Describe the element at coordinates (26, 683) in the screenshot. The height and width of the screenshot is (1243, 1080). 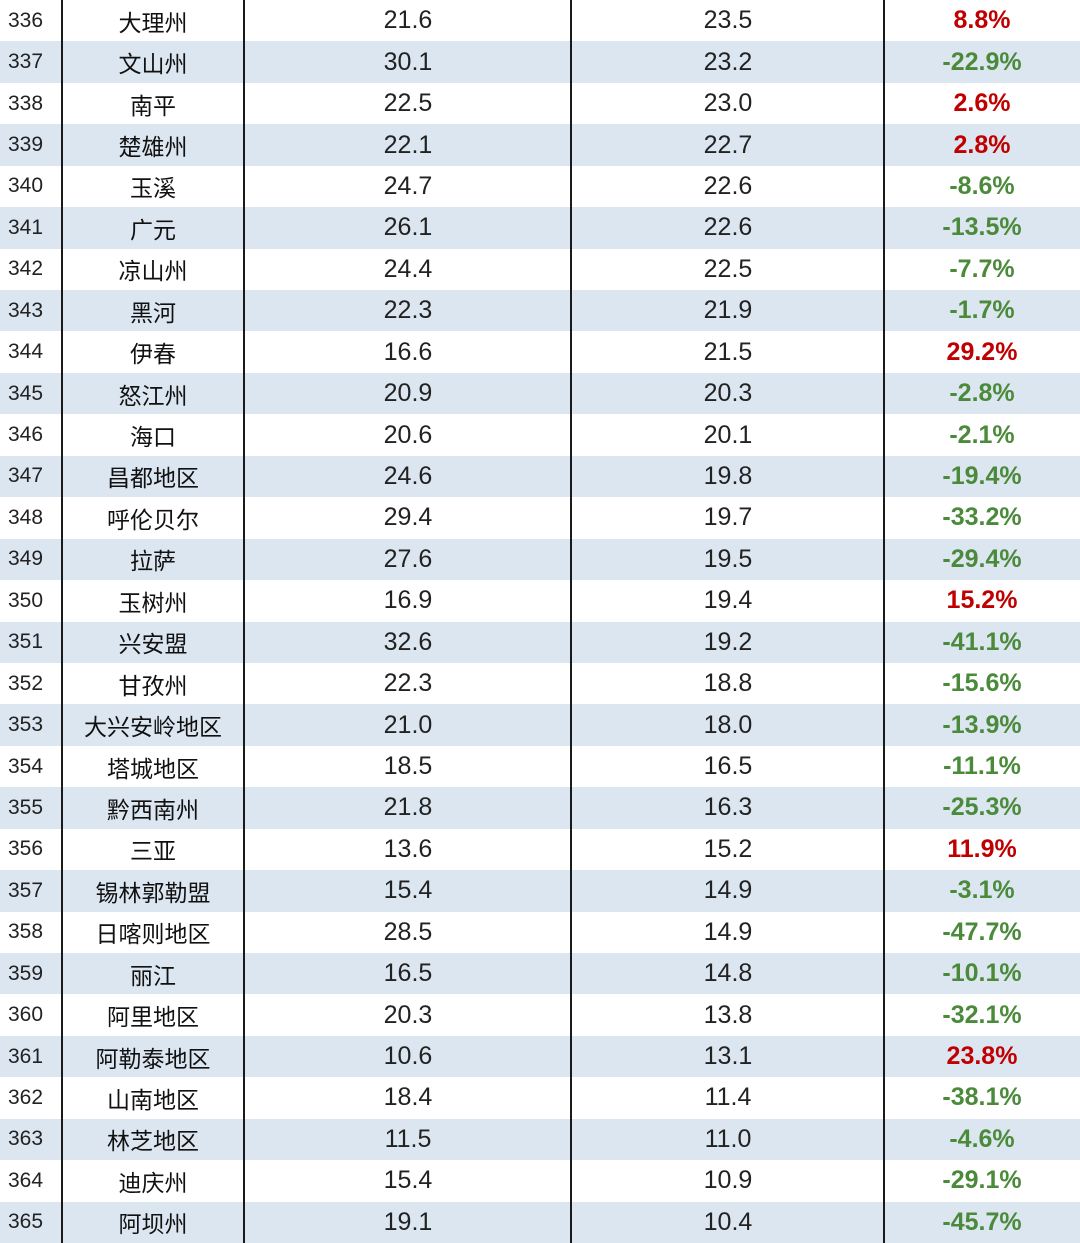
I see `rank-cell: 352` at that location.